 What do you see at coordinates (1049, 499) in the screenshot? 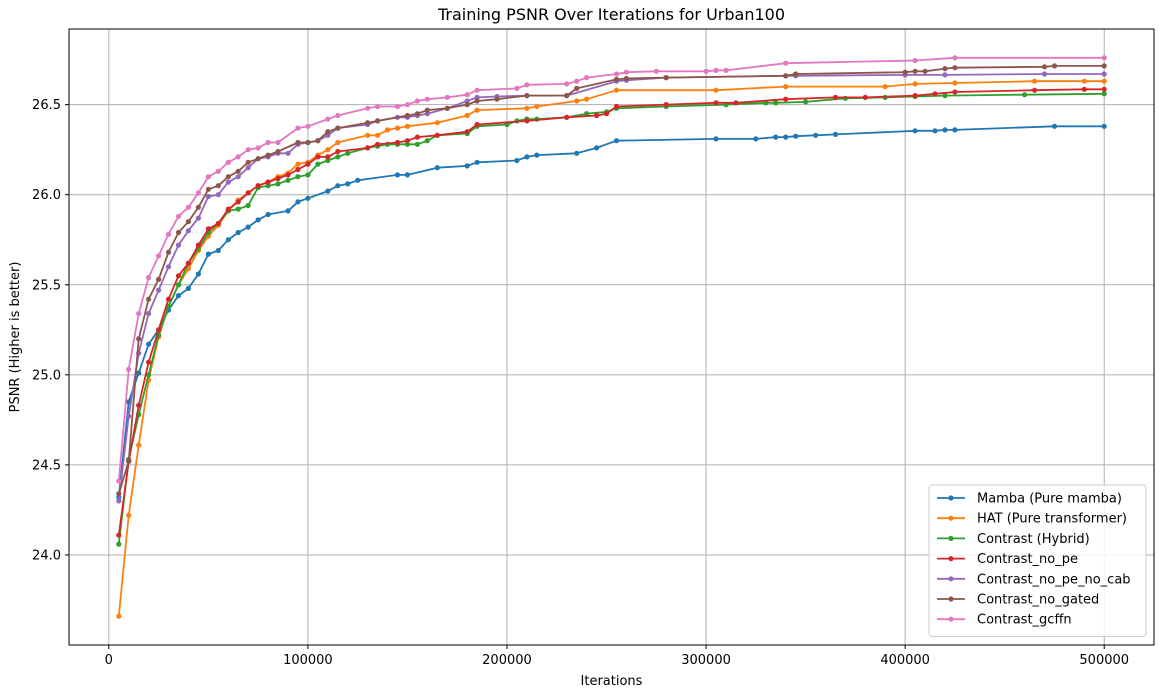
I see `legend-label: Mamba (Pure mamba)` at bounding box center [1049, 499].